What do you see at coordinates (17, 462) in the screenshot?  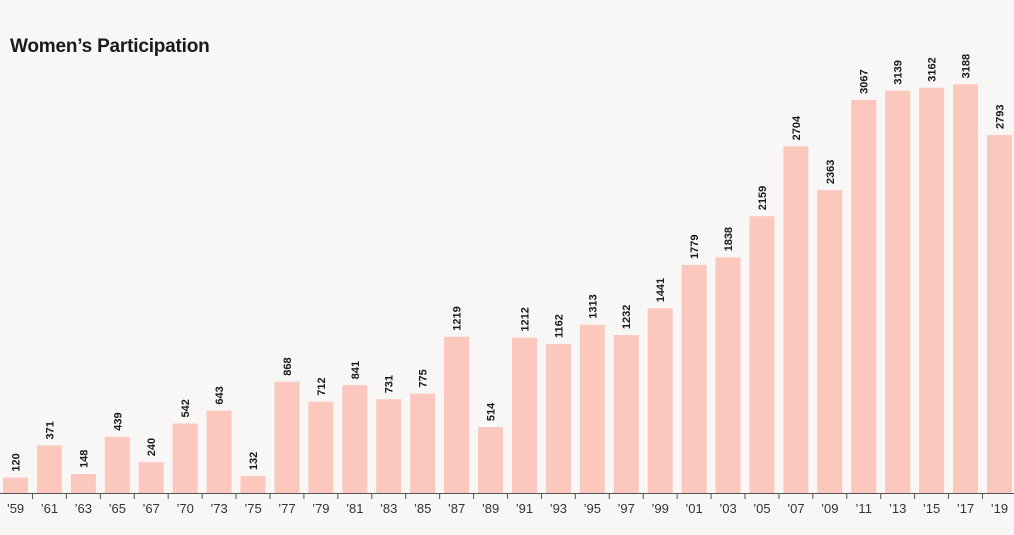 I see `value-label-0: 120` at bounding box center [17, 462].